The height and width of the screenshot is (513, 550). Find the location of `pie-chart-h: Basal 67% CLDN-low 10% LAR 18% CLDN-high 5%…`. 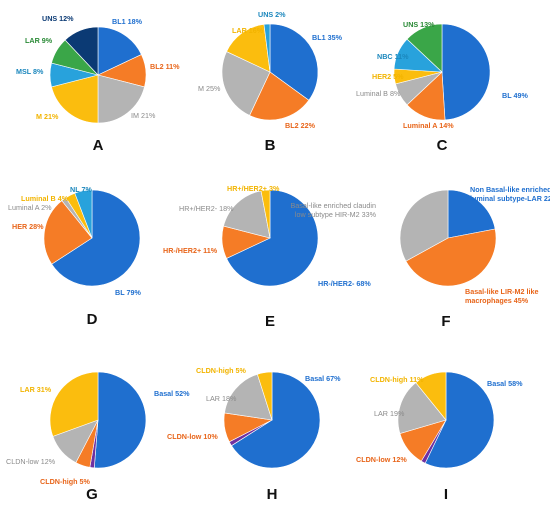

pie-chart-h: Basal 67% CLDN-low 10% LAR 18% CLDN-high 5%… is located at coordinates (254, 434).